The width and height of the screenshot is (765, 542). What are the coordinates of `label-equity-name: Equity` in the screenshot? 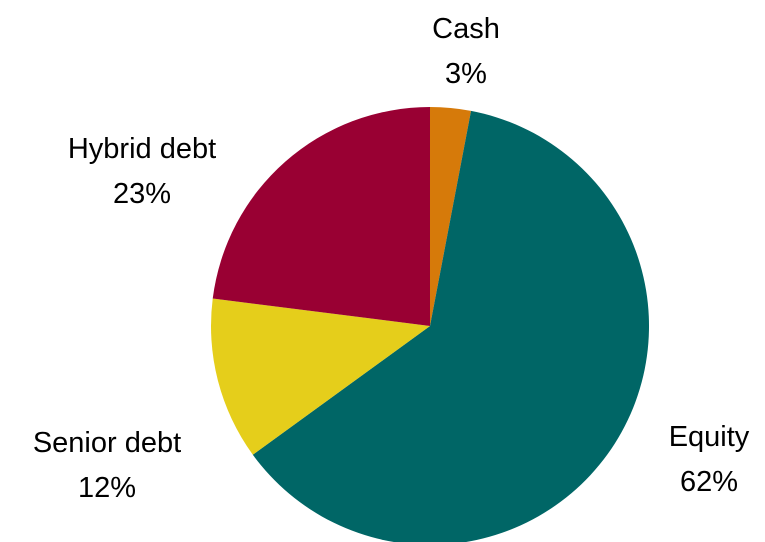 It's located at (709, 437).